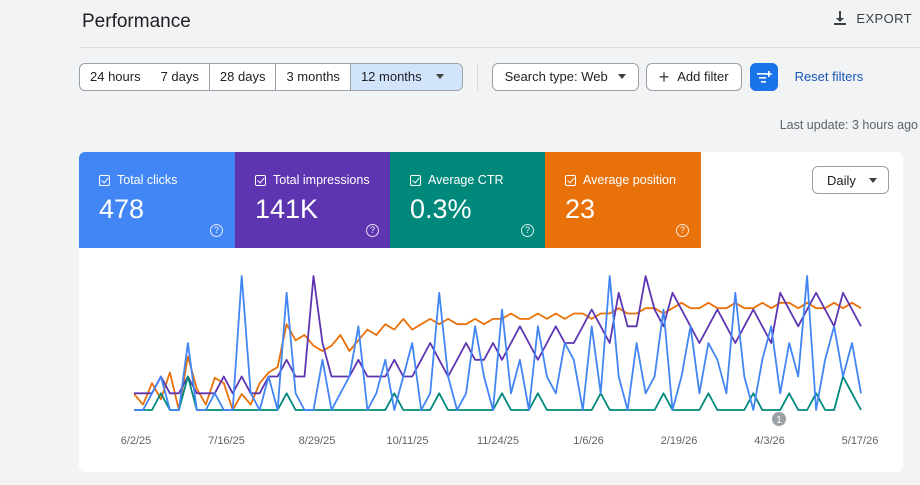 Image resolution: width=920 pixels, height=485 pixels. What do you see at coordinates (623, 200) in the screenshot?
I see `metric-average-position: Average position 23 ?` at bounding box center [623, 200].